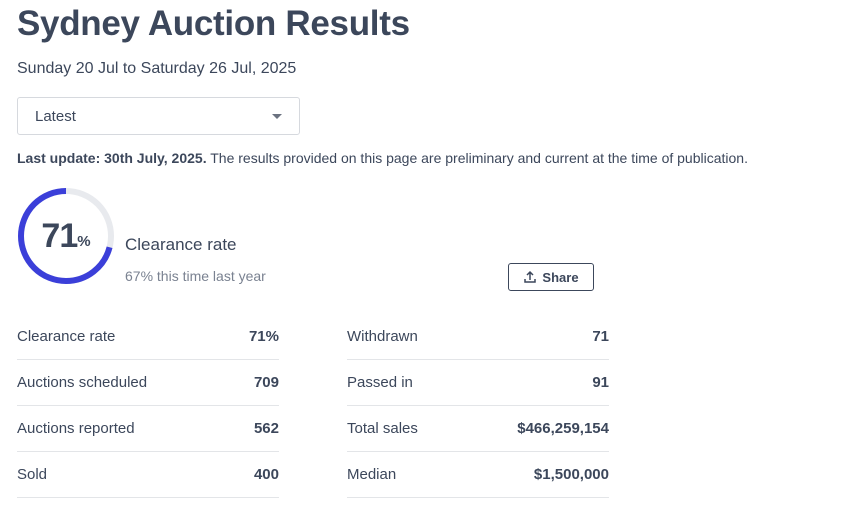 The image size is (850, 511). Describe the element at coordinates (148, 337) in the screenshot. I see `stat-row: Clearance rate 71%` at that location.